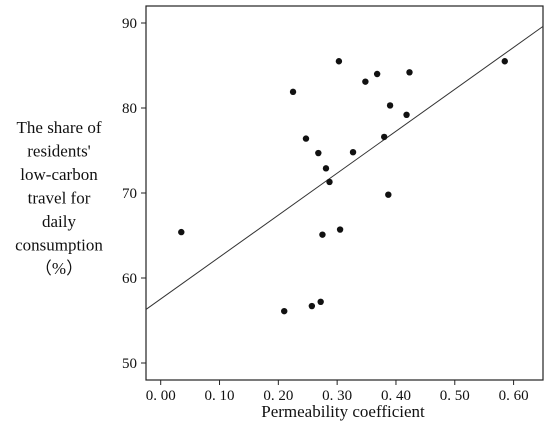 The image size is (550, 436). I want to click on y-axis-title-line: low-carbon, so click(59, 174).